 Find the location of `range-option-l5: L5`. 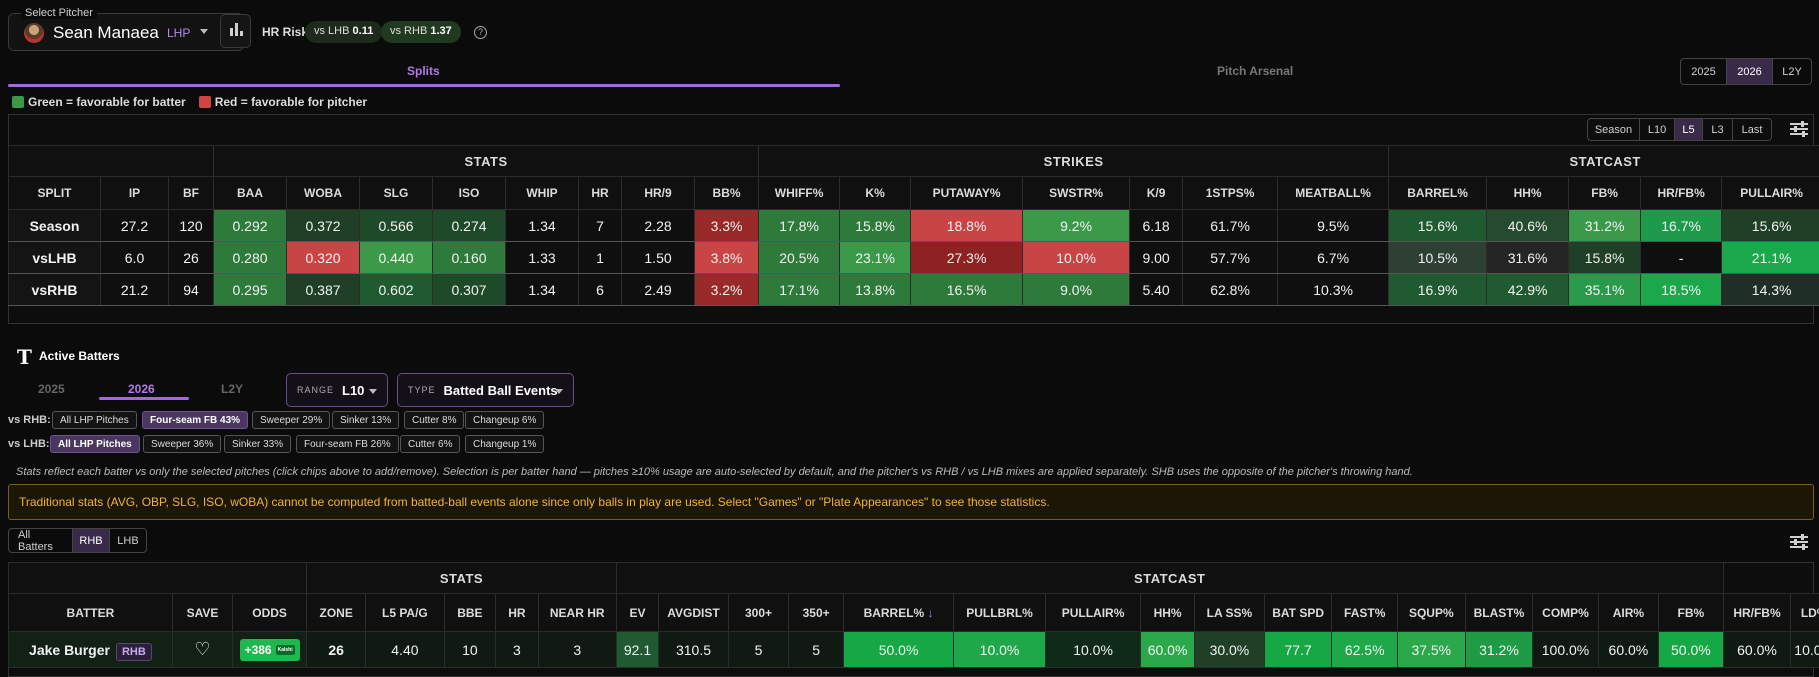

range-option-l5: L5 is located at coordinates (1689, 129).